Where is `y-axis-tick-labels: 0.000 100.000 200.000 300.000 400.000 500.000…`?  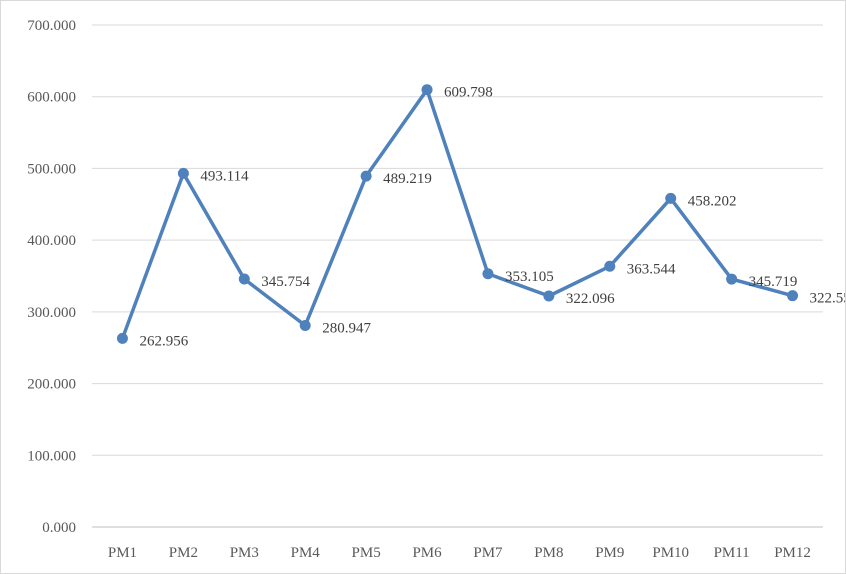
y-axis-tick-labels: 0.000 100.000 200.000 300.000 400.000 500.000… is located at coordinates (51, 277).